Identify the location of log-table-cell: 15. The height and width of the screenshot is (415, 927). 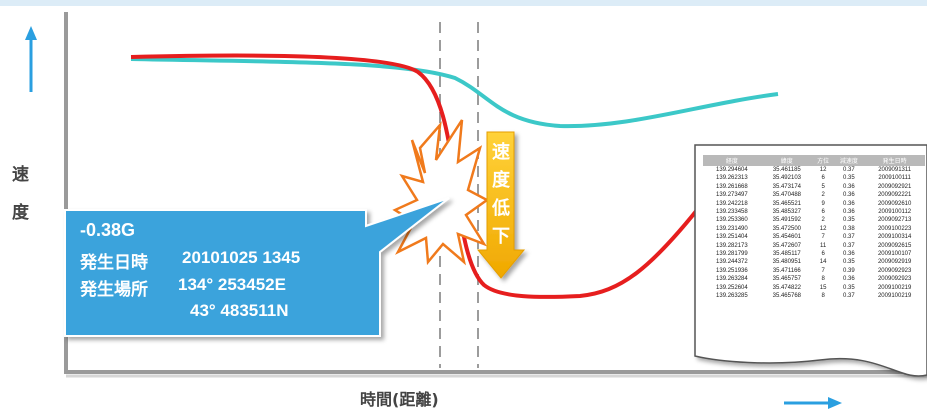
(823, 287).